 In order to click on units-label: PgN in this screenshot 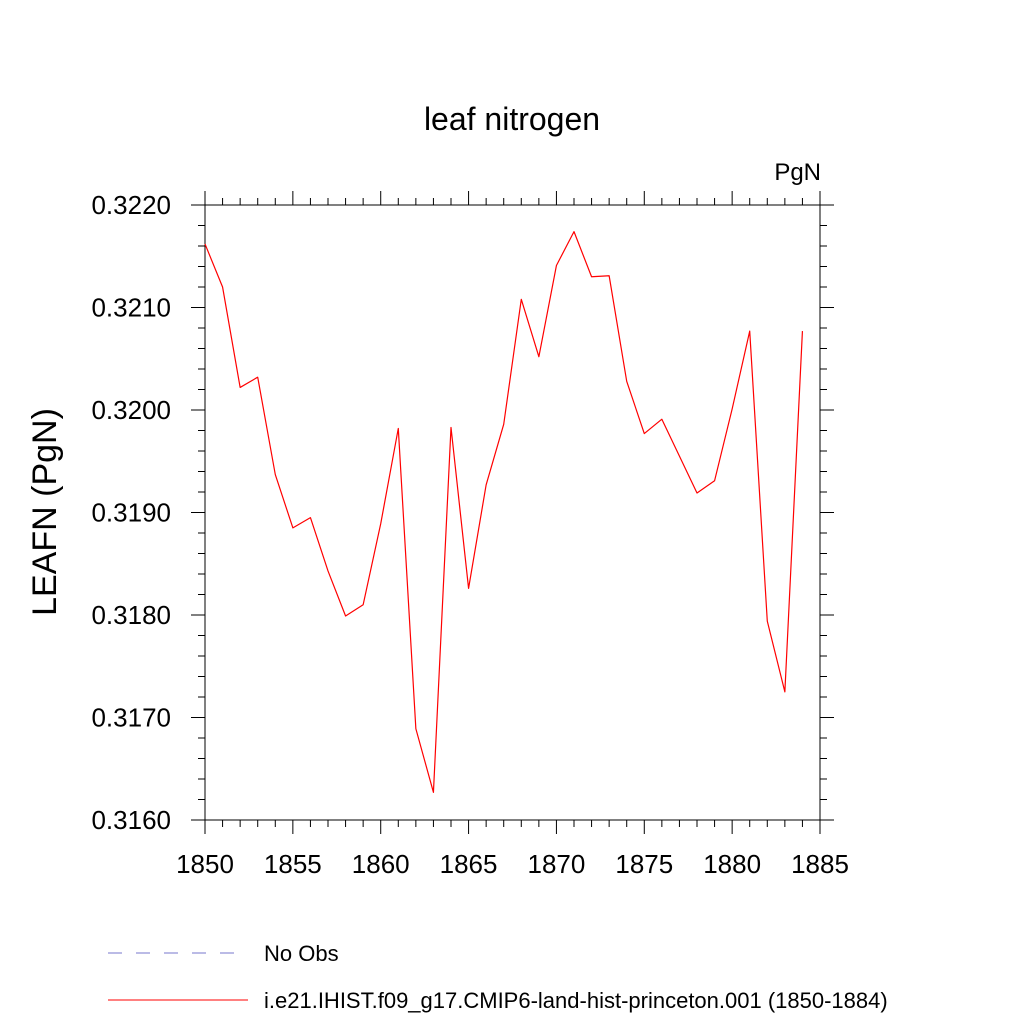, I will do `click(797, 172)`.